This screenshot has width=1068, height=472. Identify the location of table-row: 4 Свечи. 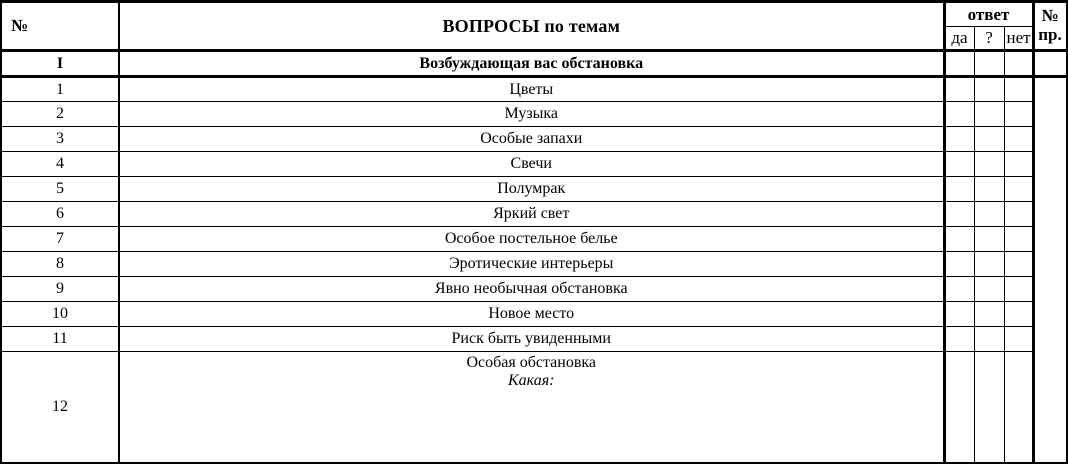
(533, 164).